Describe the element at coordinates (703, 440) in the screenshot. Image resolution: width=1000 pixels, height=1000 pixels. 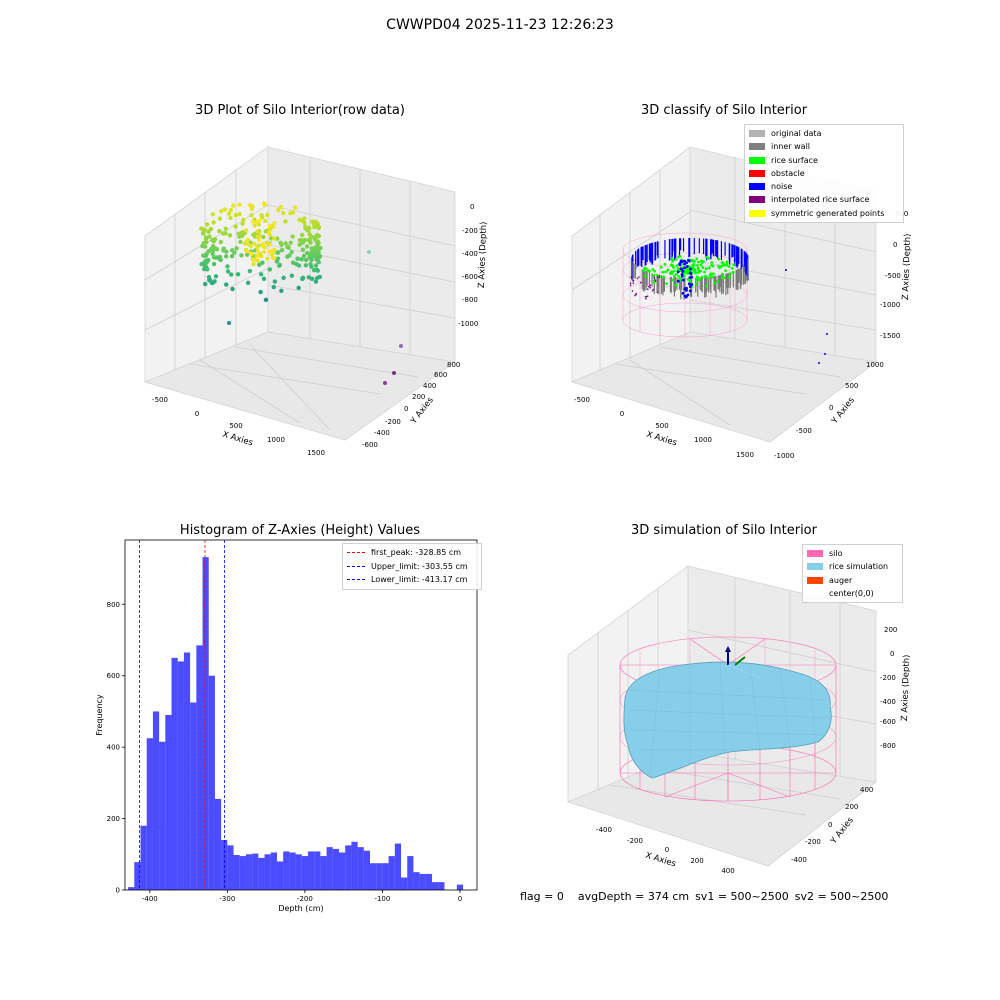
I see `classify-x-tick: 1000` at that location.